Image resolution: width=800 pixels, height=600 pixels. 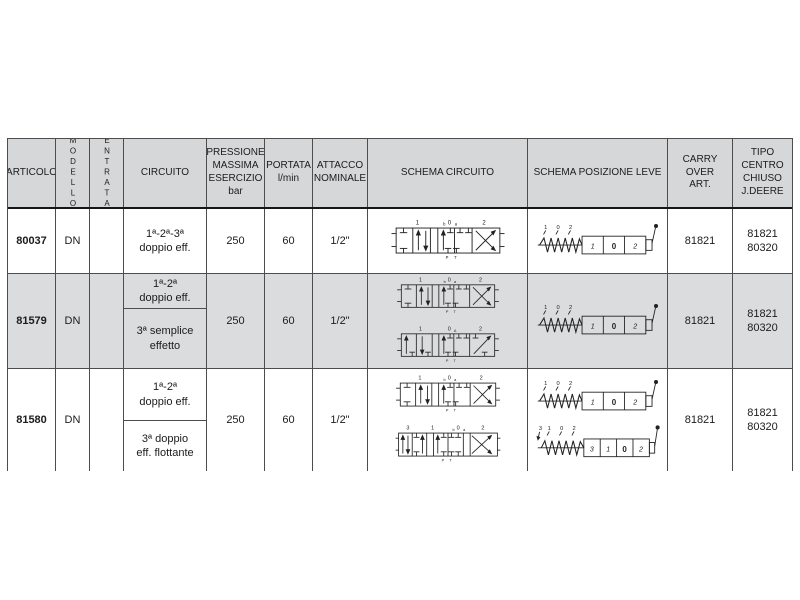 I want to click on header-pressione: PRESSIONE MASSIMA ESERCIZIO bar, so click(x=236, y=173).